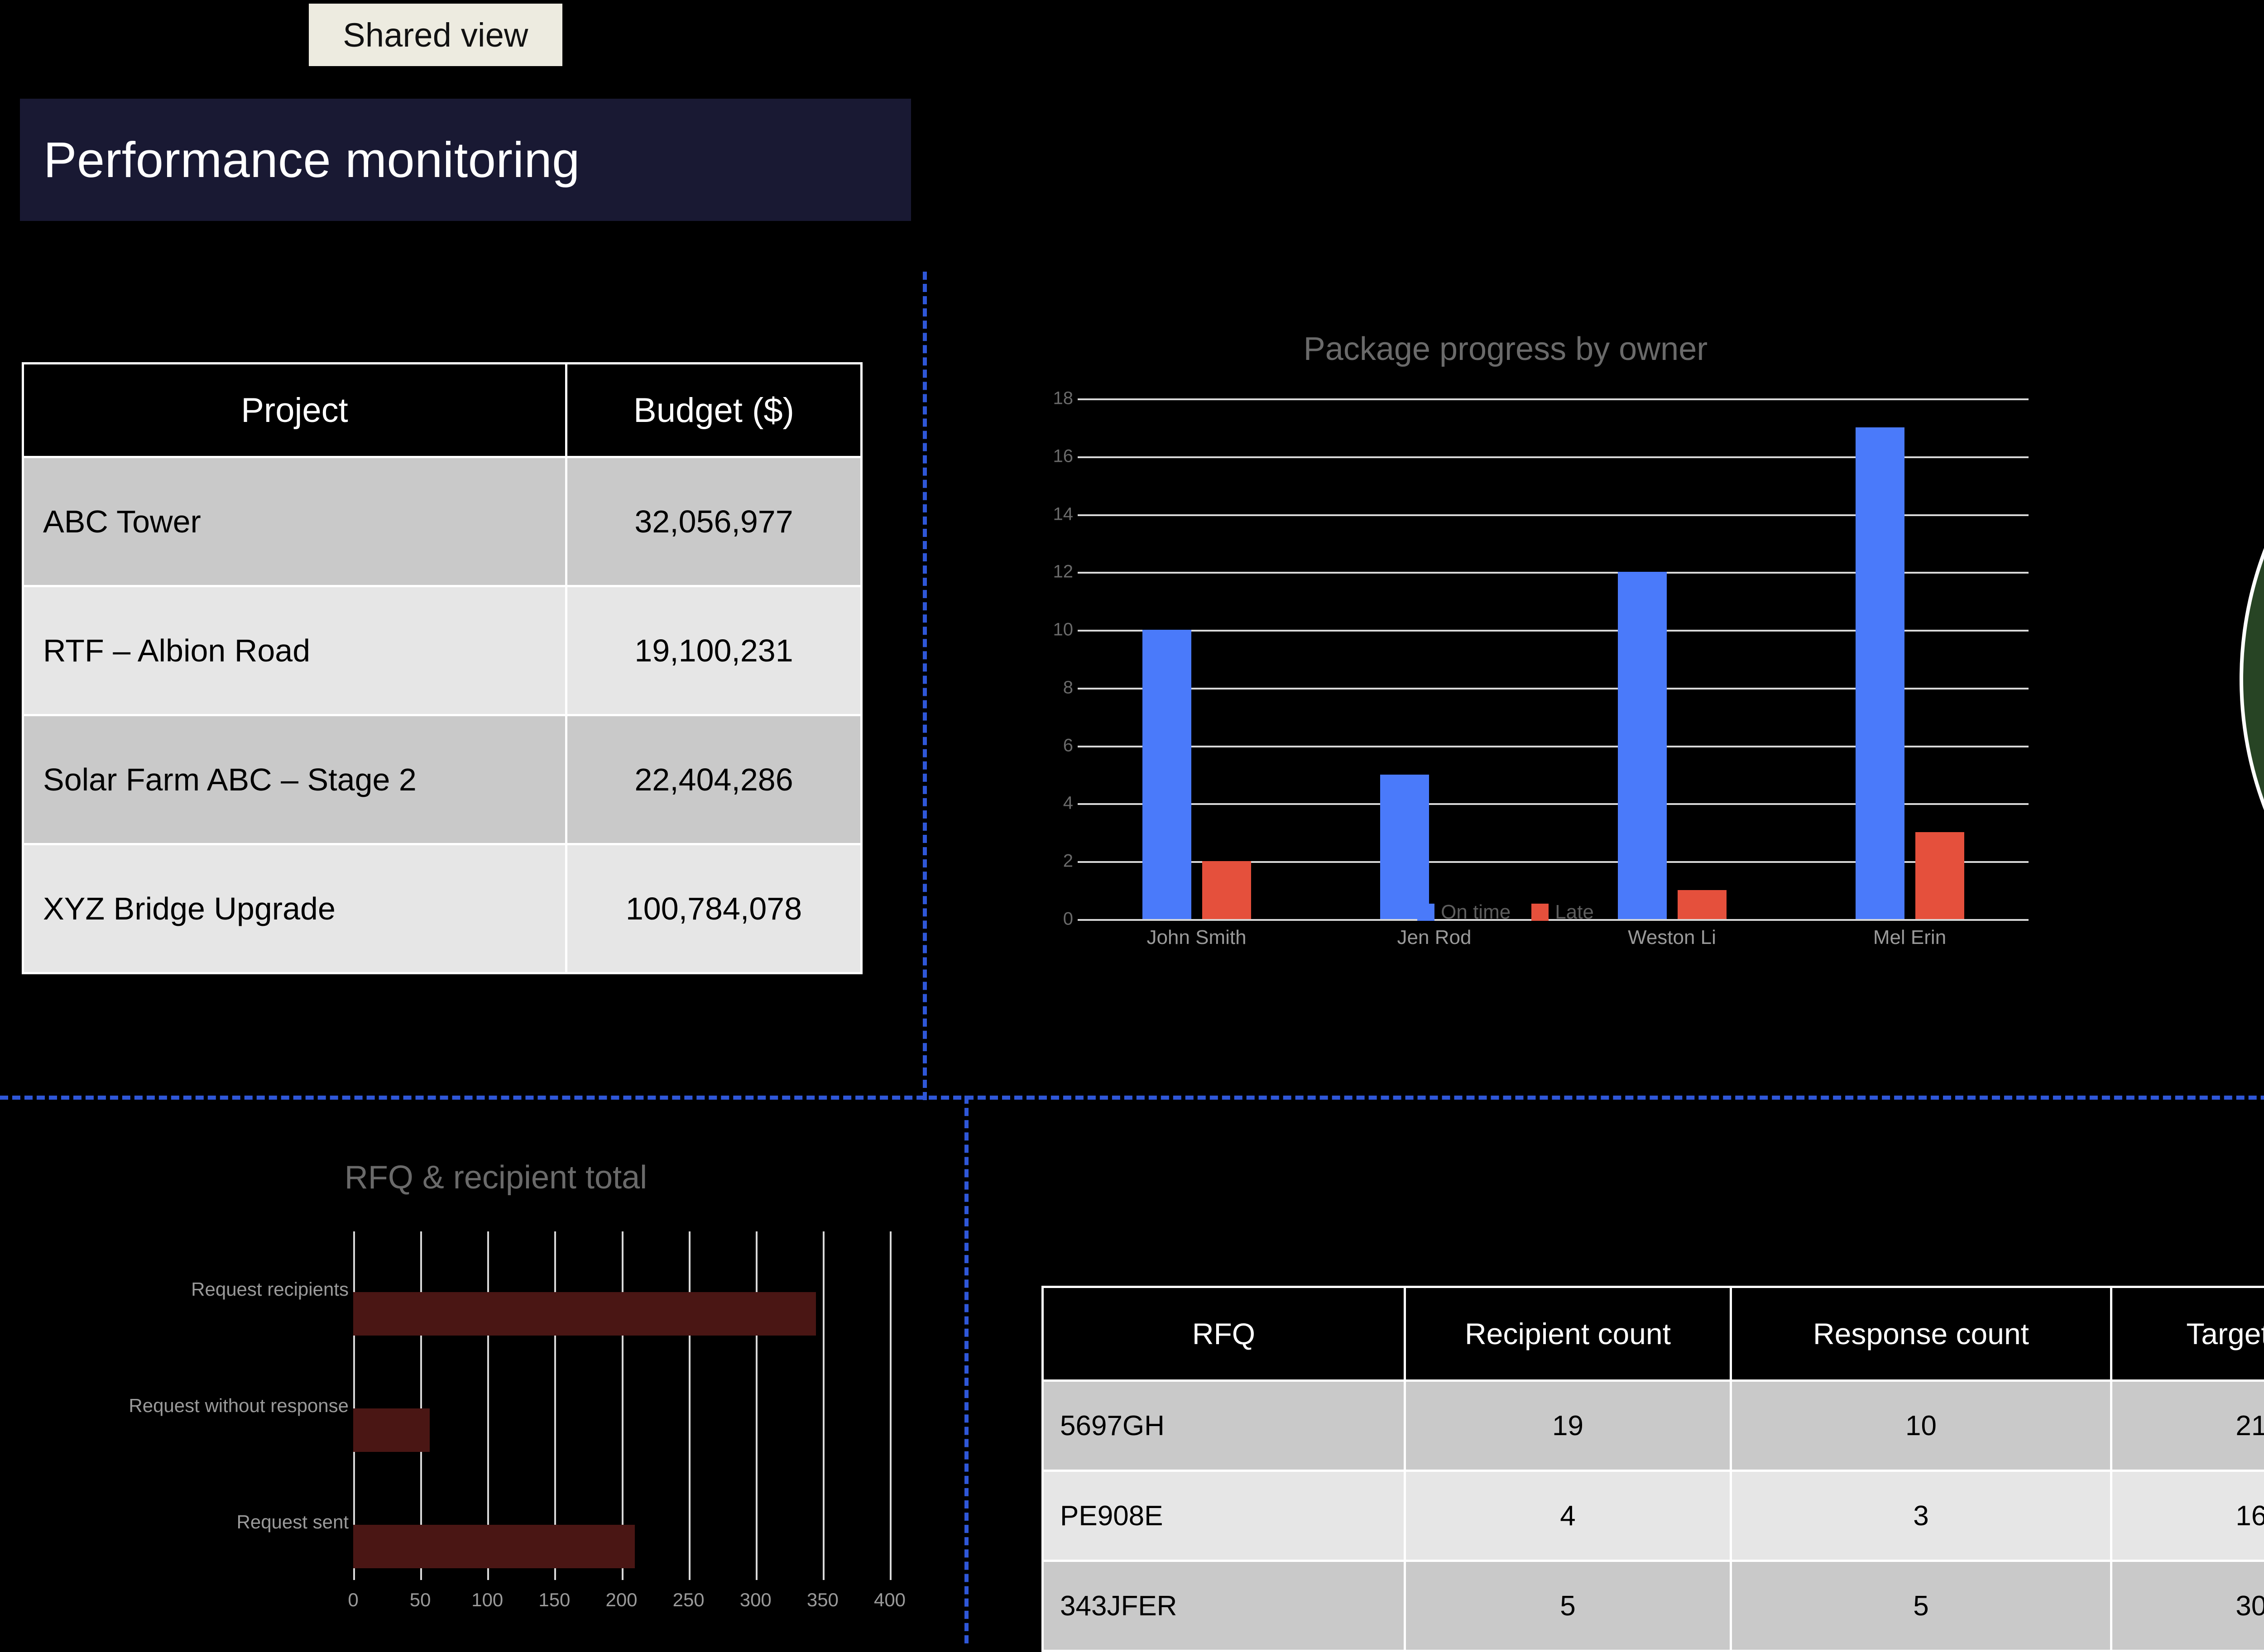 The width and height of the screenshot is (2264, 1652). Describe the element at coordinates (1909, 937) in the screenshot. I see `x-axis-tick-label: Mel Erin` at that location.